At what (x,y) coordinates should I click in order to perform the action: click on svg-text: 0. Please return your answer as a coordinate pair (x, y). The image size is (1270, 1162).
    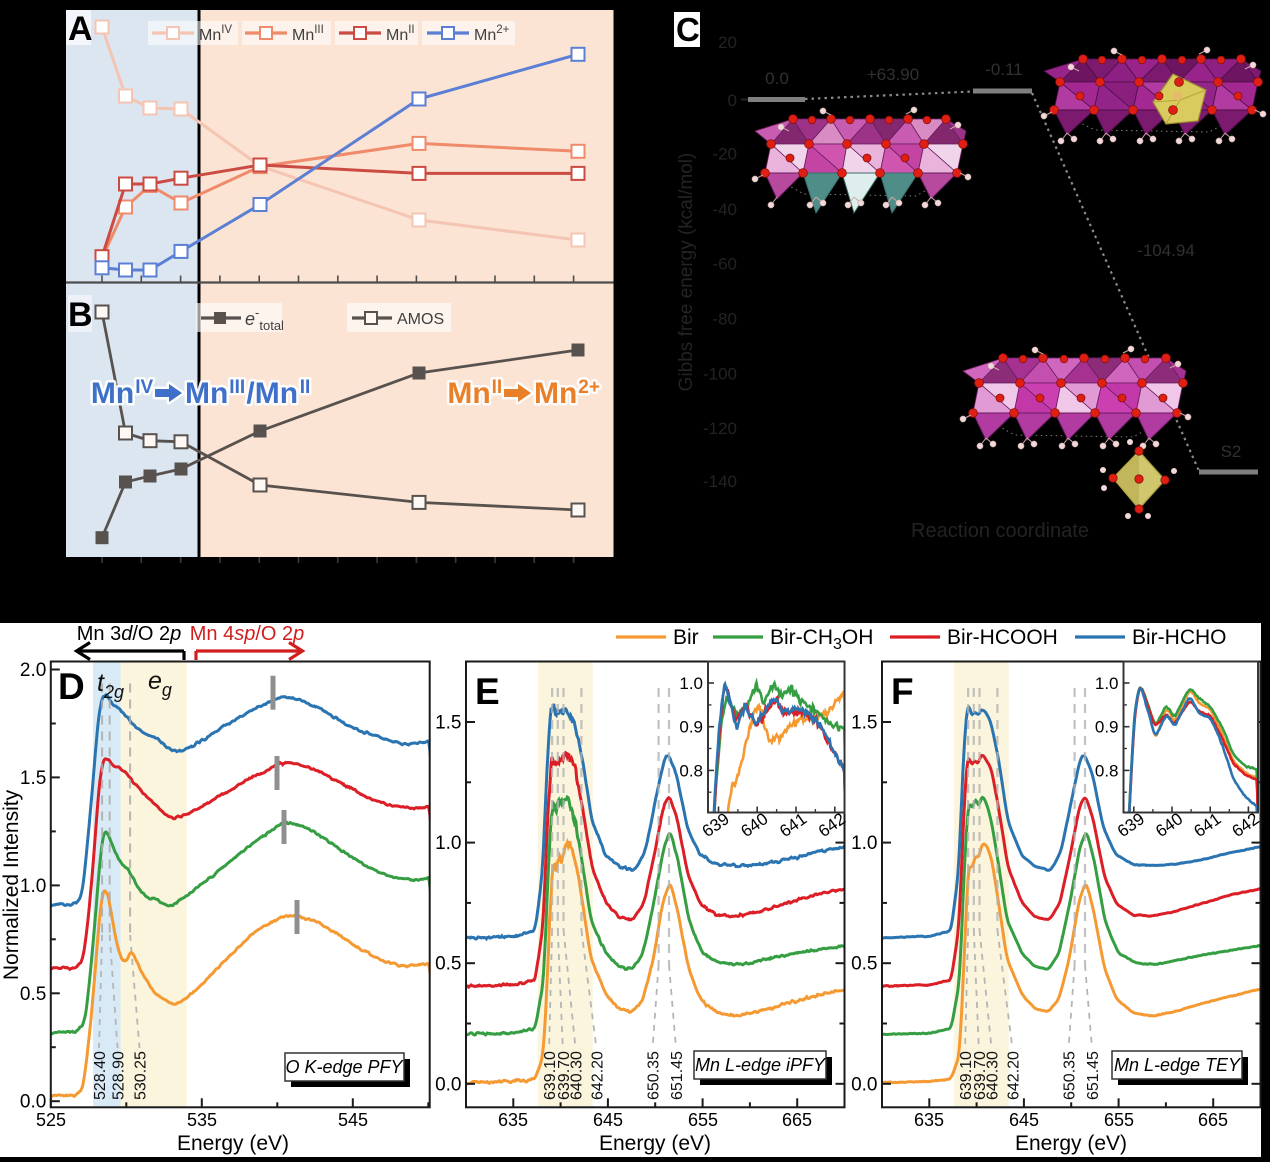
    Looking at the image, I should click on (732, 100).